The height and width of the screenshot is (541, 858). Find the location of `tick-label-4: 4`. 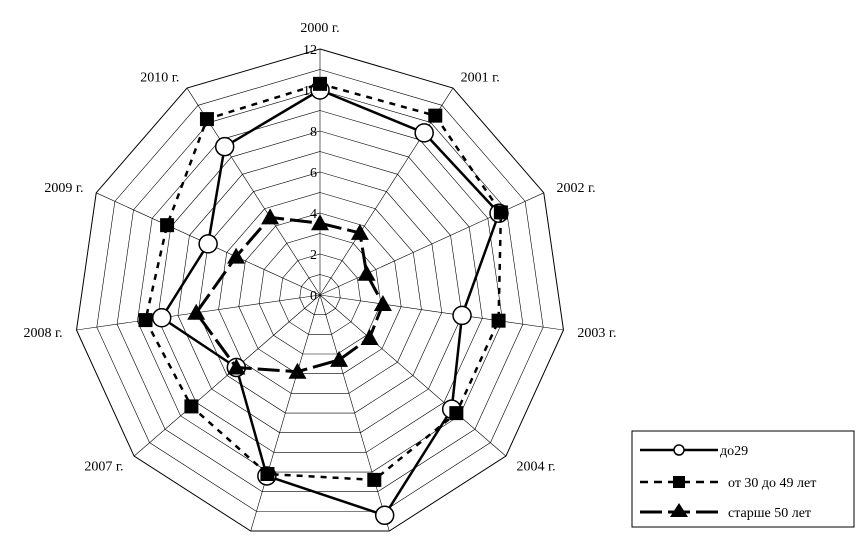

tick-label-4: 4 is located at coordinates (313, 214).